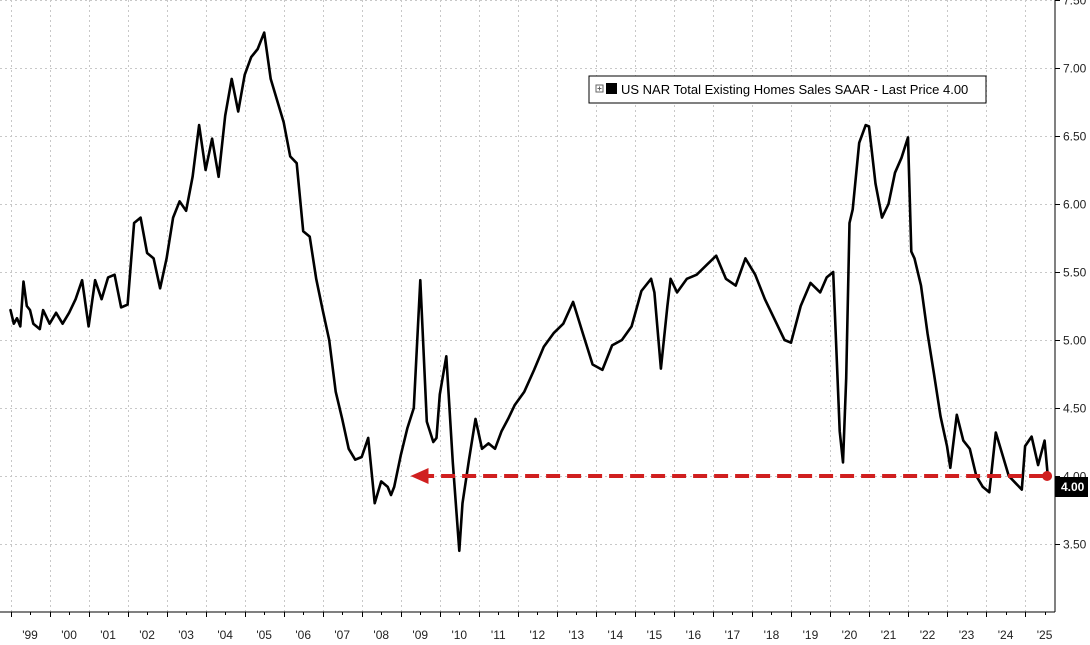  What do you see at coordinates (611, 88) in the screenshot?
I see `legend-swatch` at bounding box center [611, 88].